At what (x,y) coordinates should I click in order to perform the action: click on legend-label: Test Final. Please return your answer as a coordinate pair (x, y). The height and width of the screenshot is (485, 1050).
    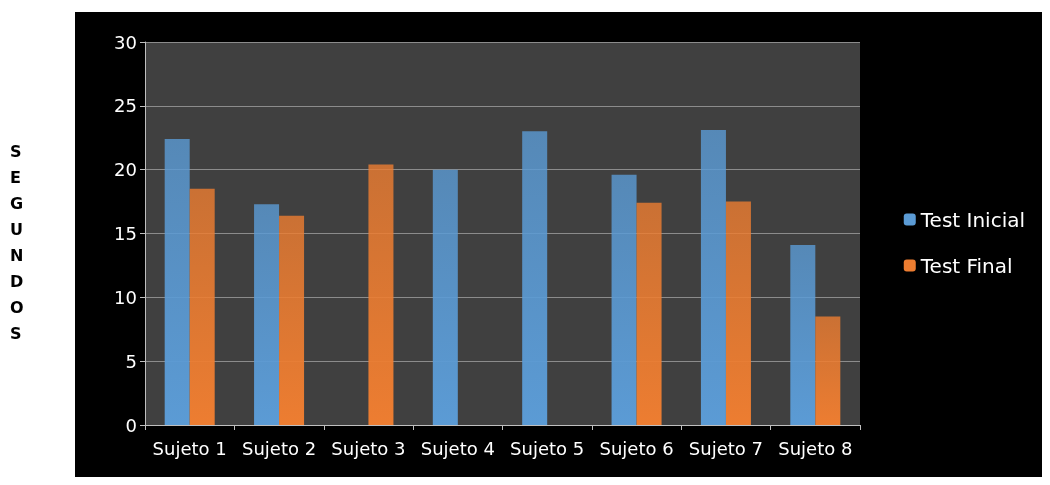
    Looking at the image, I should click on (966, 265).